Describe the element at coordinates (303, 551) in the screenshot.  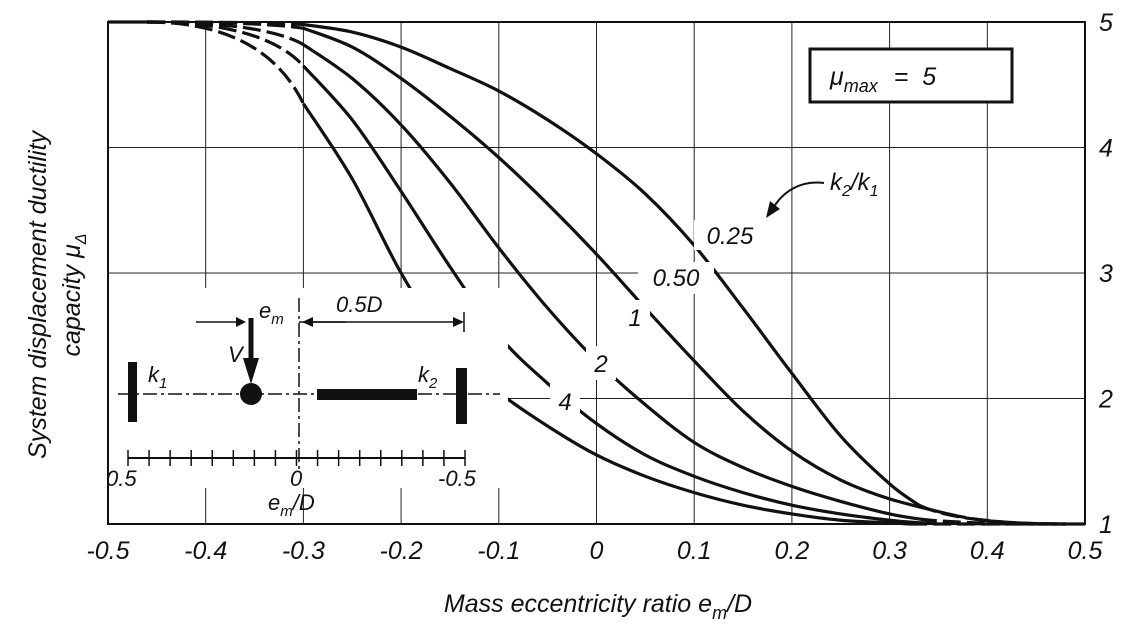
I see `x-tick-label: -0.3` at that location.